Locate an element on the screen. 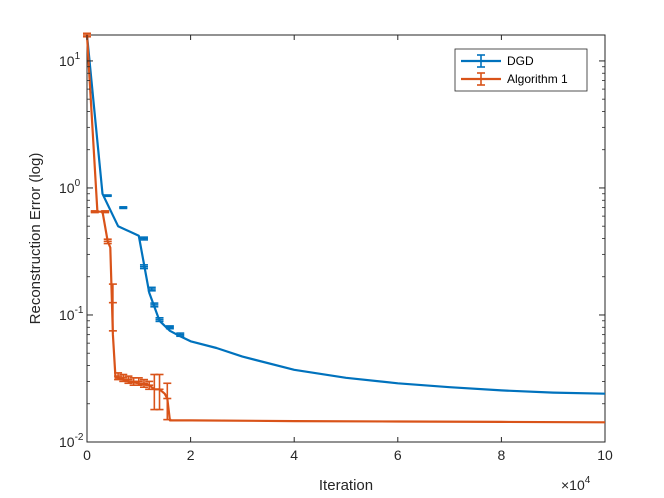 The image size is (664, 498). y-tick-label: 10⁻² is located at coordinates (71, 441).